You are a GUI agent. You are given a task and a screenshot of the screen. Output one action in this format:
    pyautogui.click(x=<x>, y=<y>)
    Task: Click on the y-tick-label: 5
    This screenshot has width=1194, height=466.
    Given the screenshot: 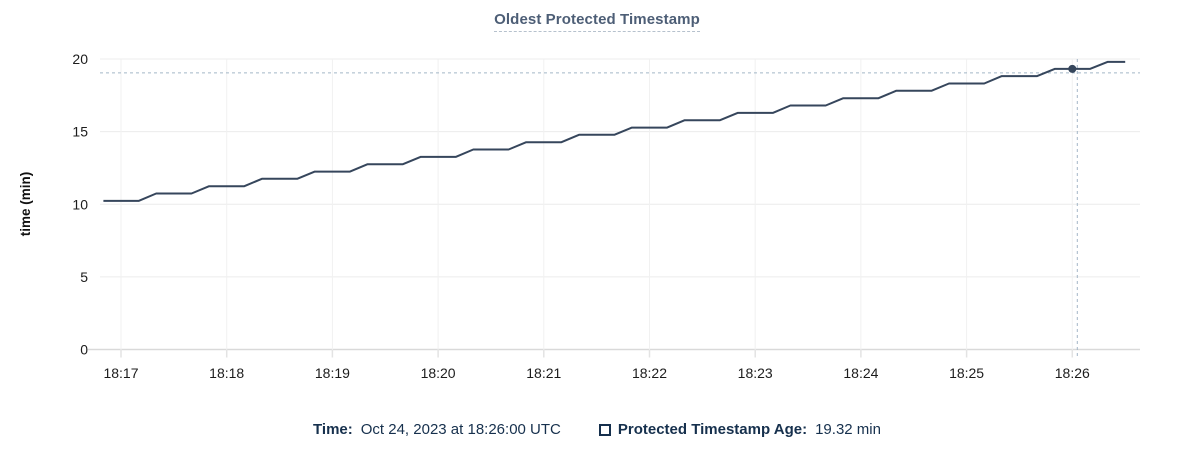 What is the action you would take?
    pyautogui.click(x=84, y=277)
    